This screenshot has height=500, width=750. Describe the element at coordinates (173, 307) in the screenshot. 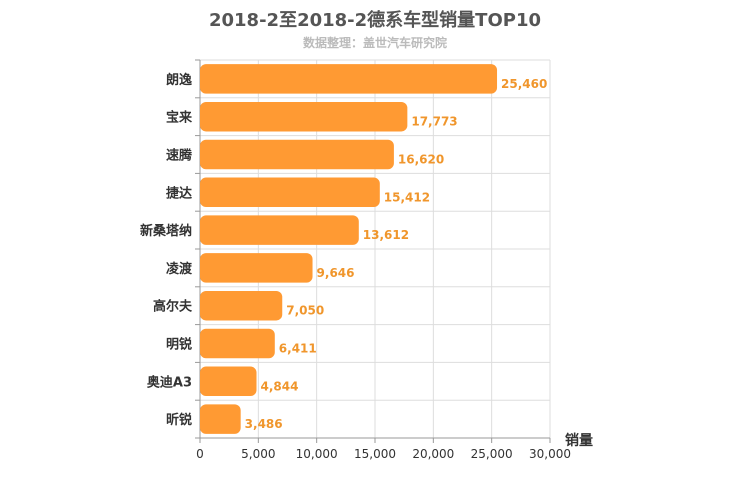

I see `y-tick-label: 高尔夫` at that location.